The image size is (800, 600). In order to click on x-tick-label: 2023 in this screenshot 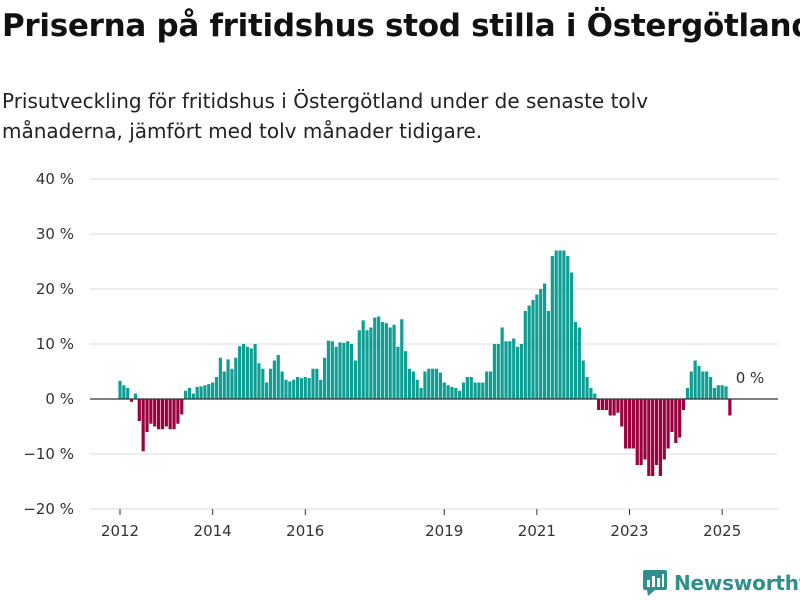, I will do `click(629, 531)`.